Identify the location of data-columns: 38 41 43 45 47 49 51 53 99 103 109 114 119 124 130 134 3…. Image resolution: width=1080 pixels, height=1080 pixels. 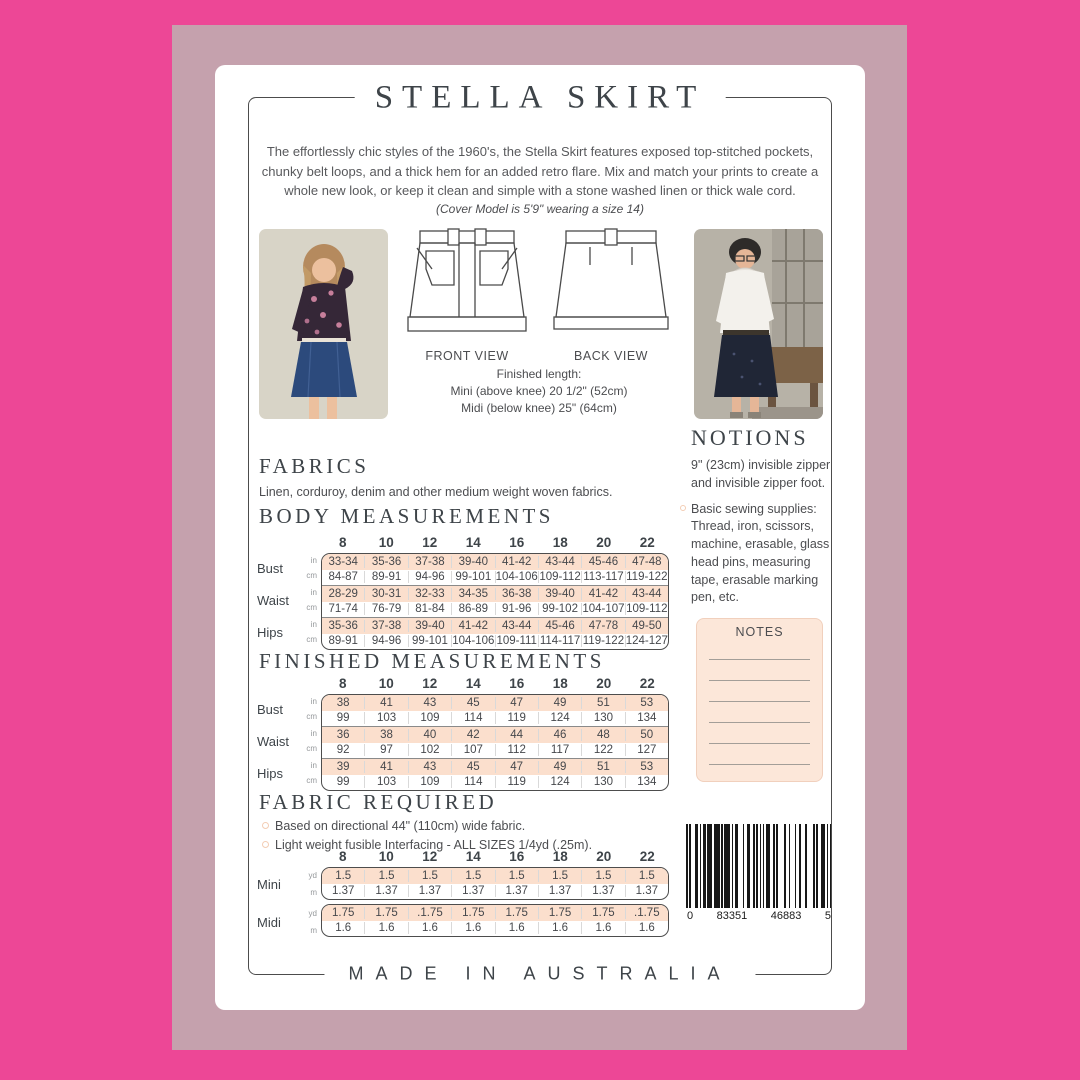
(495, 742).